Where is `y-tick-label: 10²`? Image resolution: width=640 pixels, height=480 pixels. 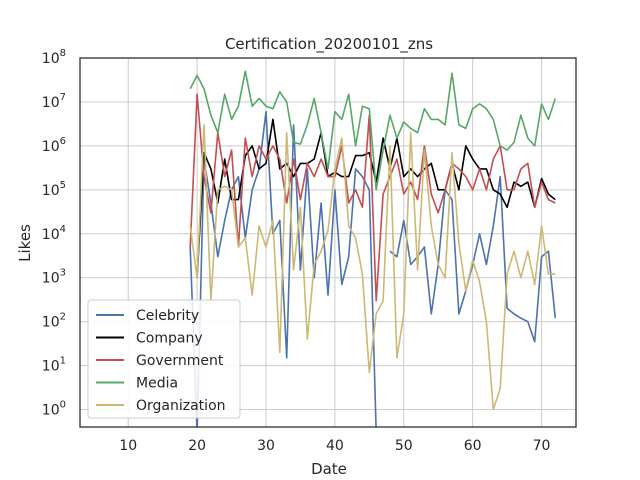 y-tick-label: 10² is located at coordinates (54, 321).